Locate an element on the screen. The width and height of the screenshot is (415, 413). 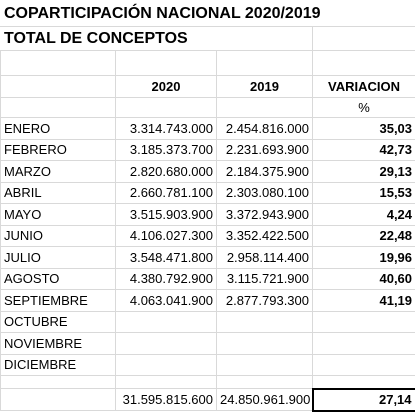
sheet-row: JUNIO 4.106.027.300 3.352.422.500 22,48 is located at coordinates (207, 235).